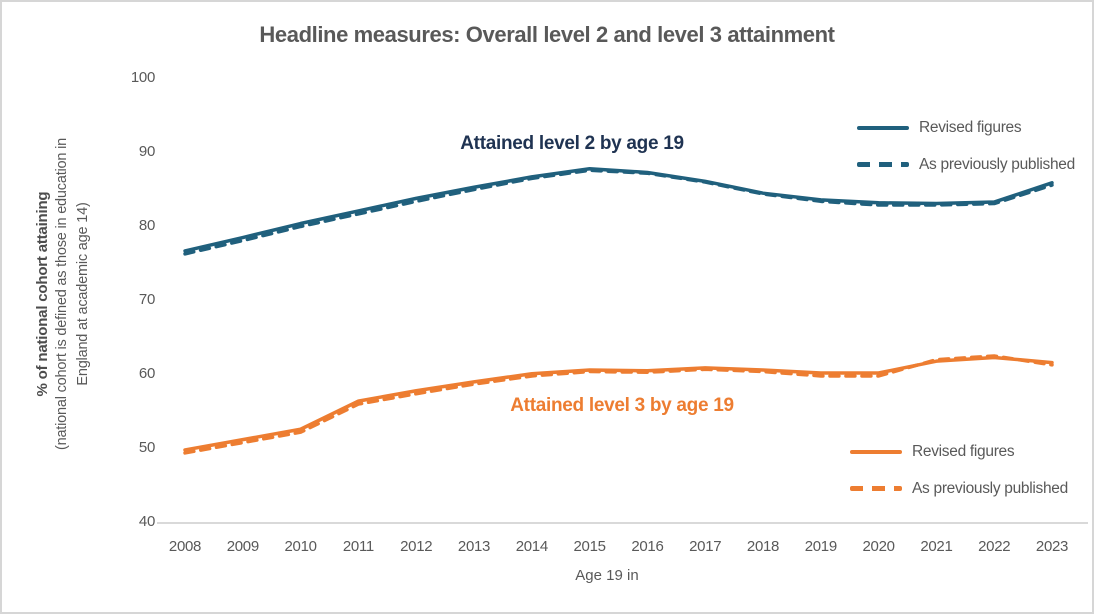 The height and width of the screenshot is (616, 1094). I want to click on legend-item-level2-revised: Revised figures, so click(966, 127).